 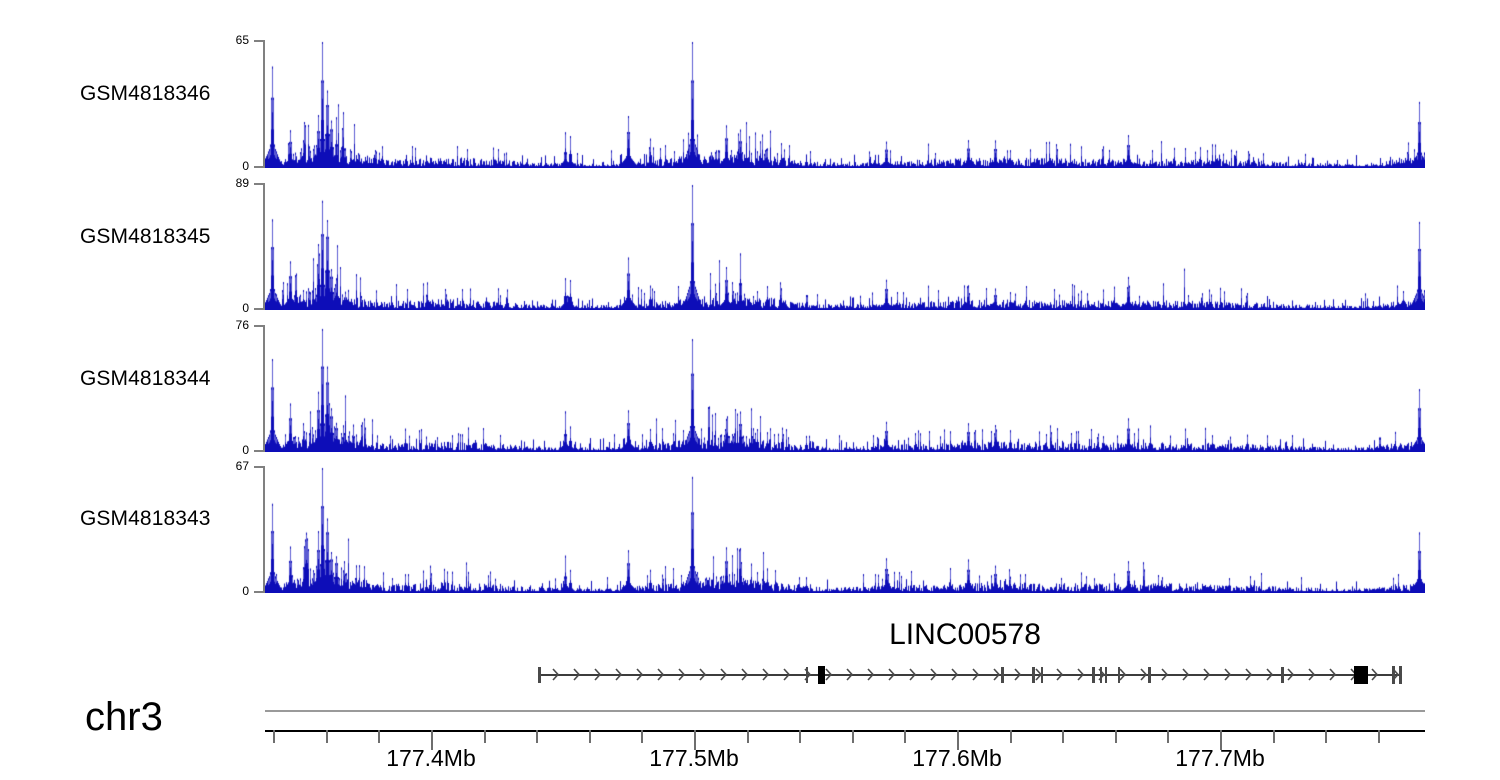 I want to click on ruler-coordinate-label: 177.5Mb, so click(x=694, y=758).